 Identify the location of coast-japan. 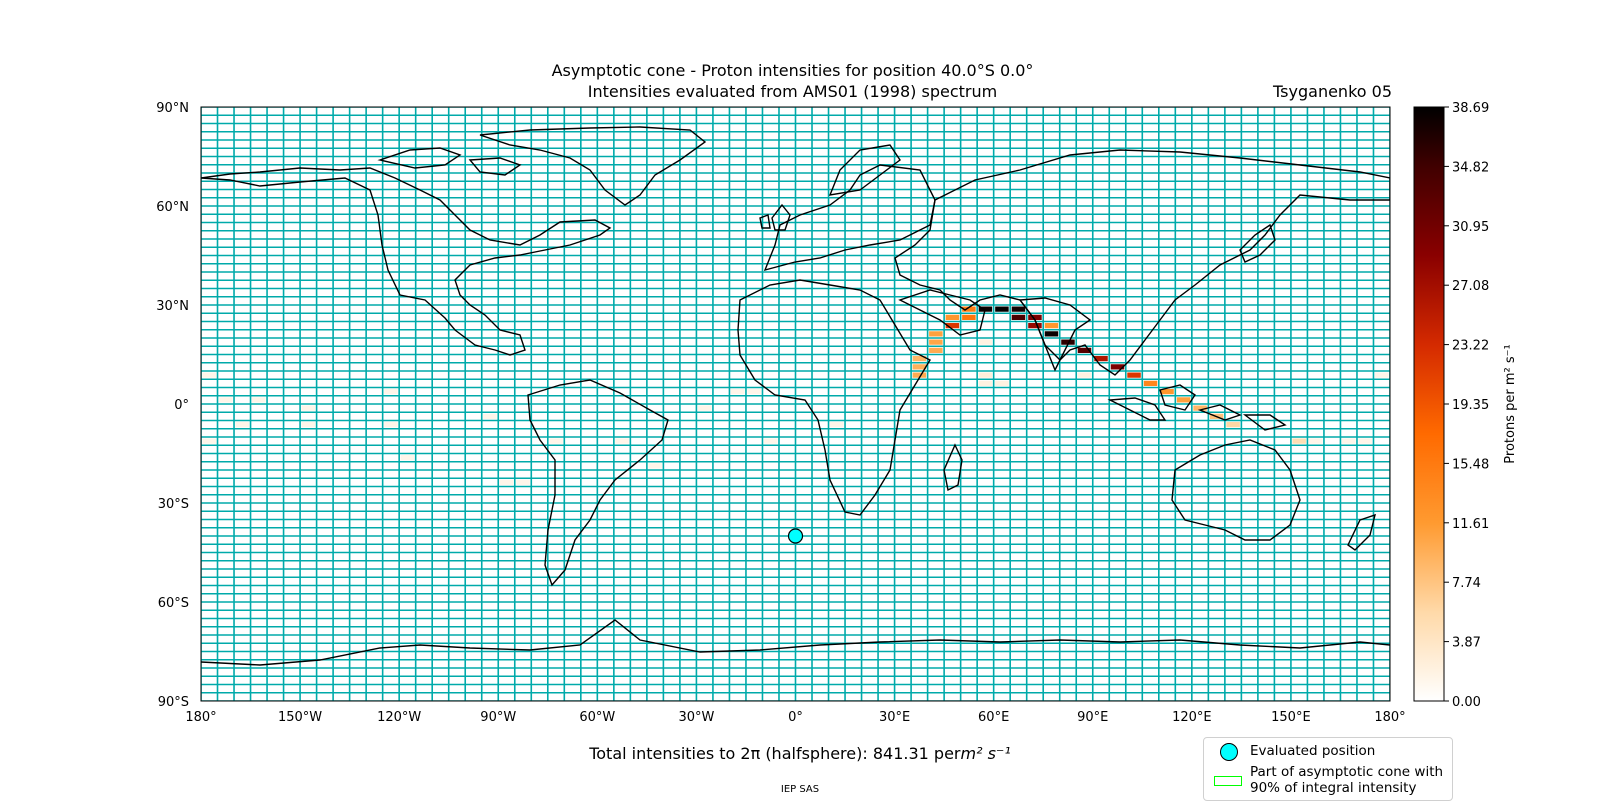
(1257, 243).